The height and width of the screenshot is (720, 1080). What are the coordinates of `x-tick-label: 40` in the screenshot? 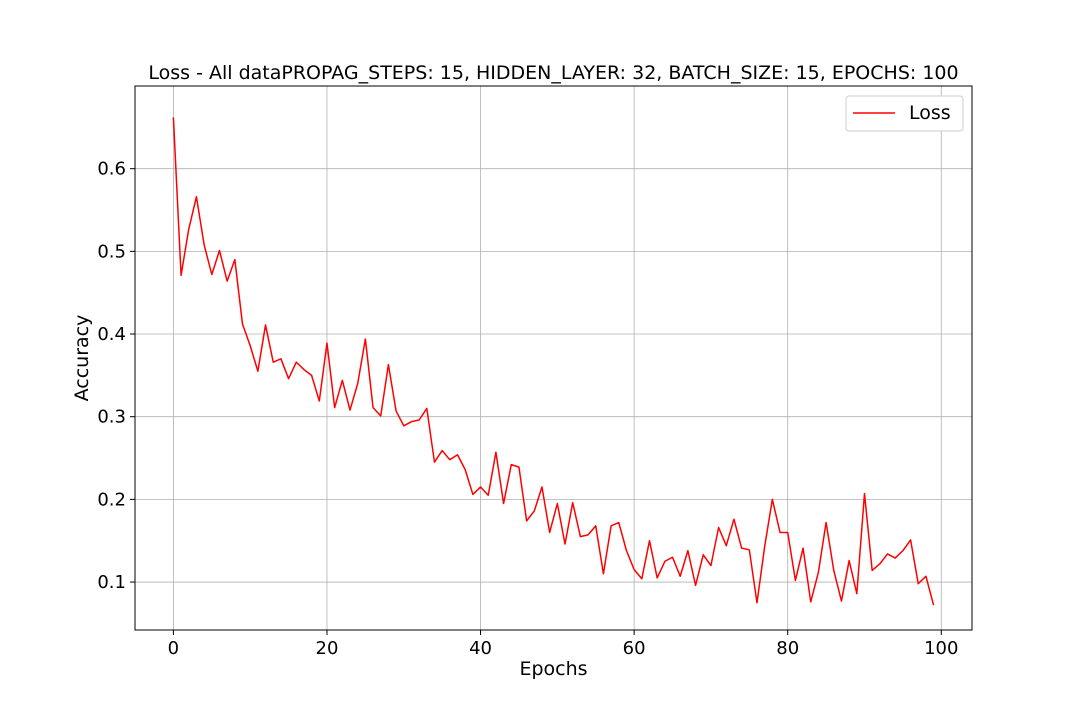 It's located at (480, 648).